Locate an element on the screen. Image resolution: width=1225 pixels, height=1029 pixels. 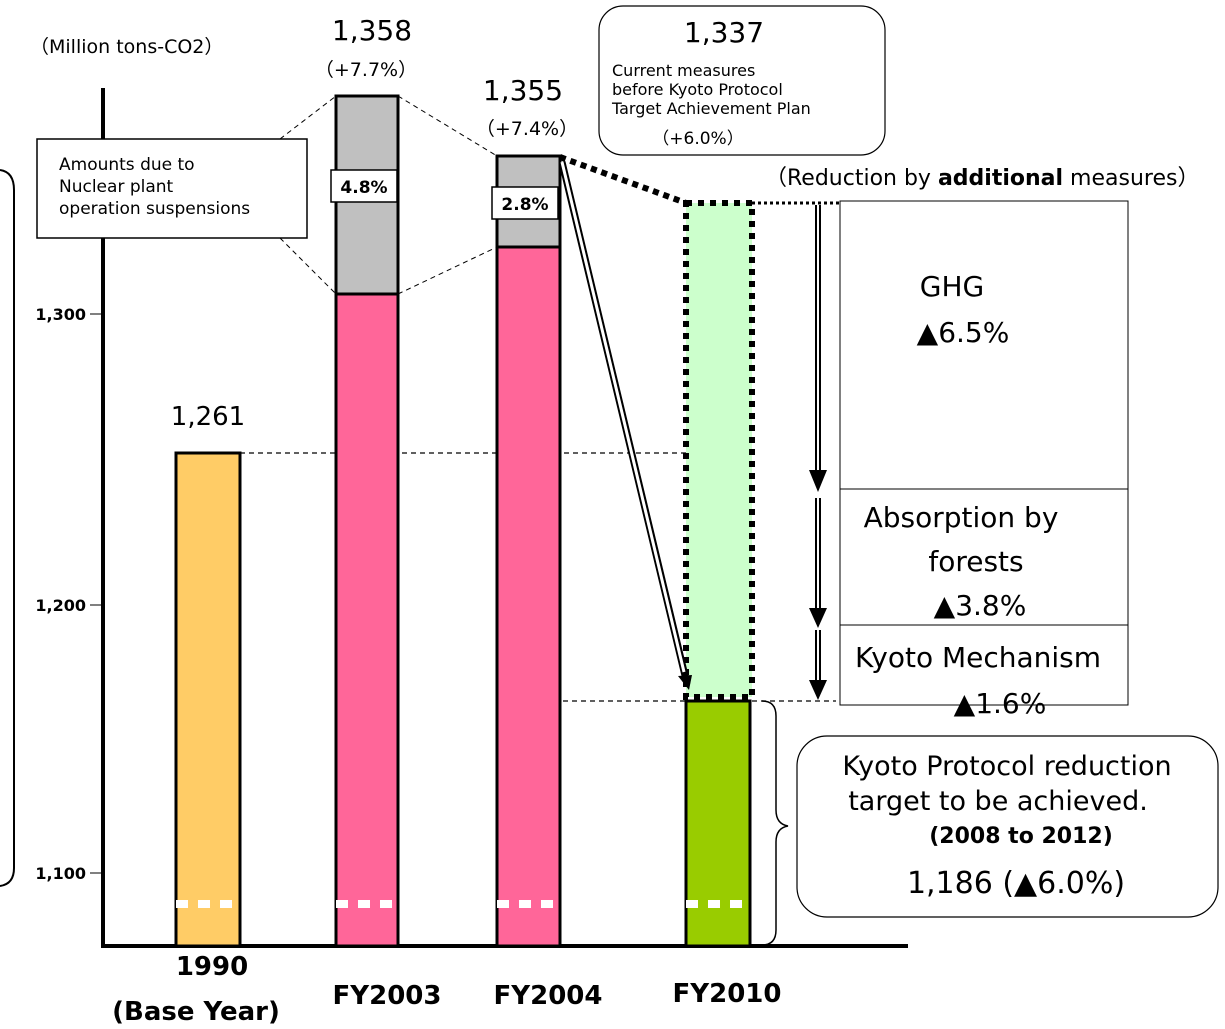
y-tick-label: 1,300 is located at coordinates (60, 314).